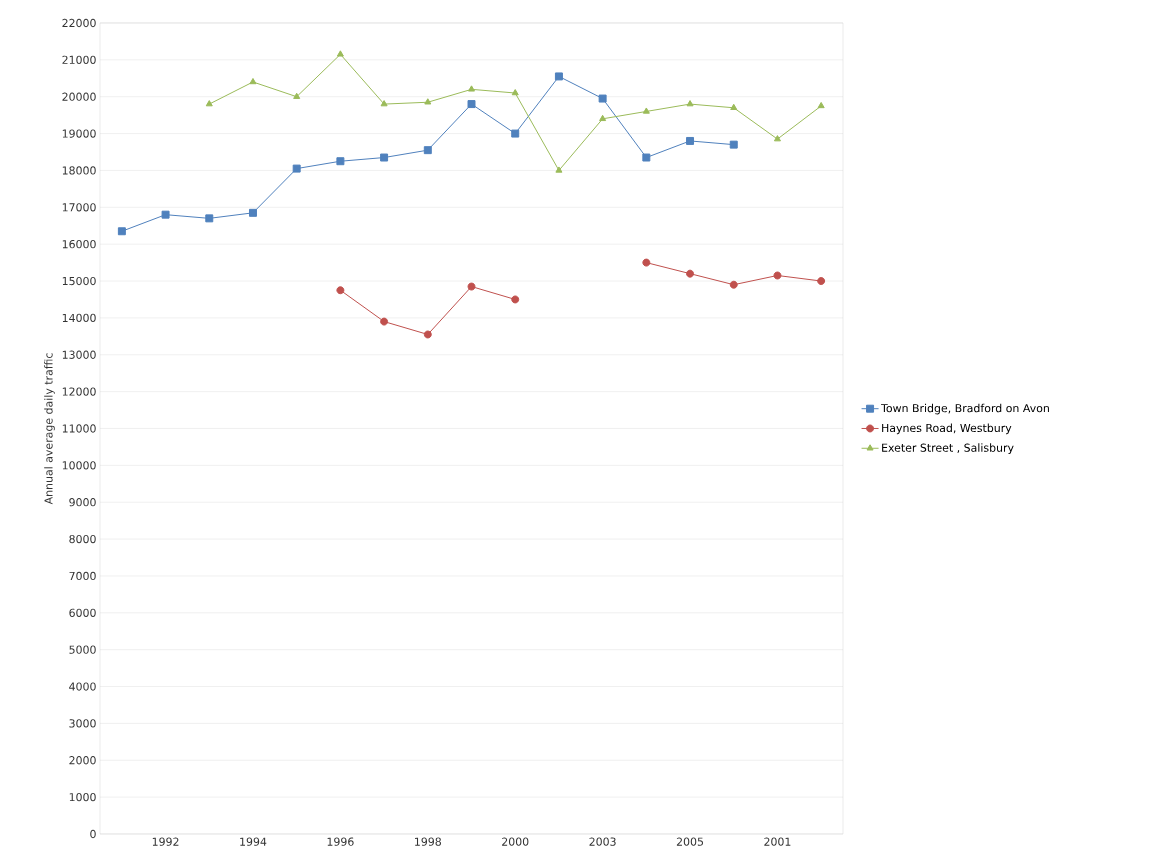  What do you see at coordinates (82, 612) in the screenshot?
I see `y-tick-label: 6000` at bounding box center [82, 612].